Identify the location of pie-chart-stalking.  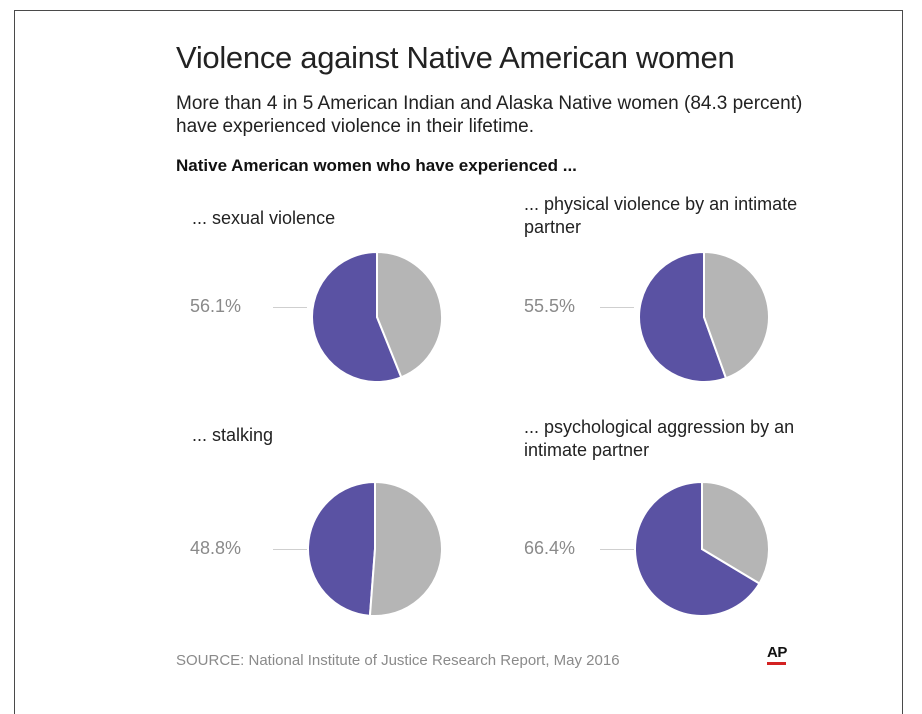
(374, 548).